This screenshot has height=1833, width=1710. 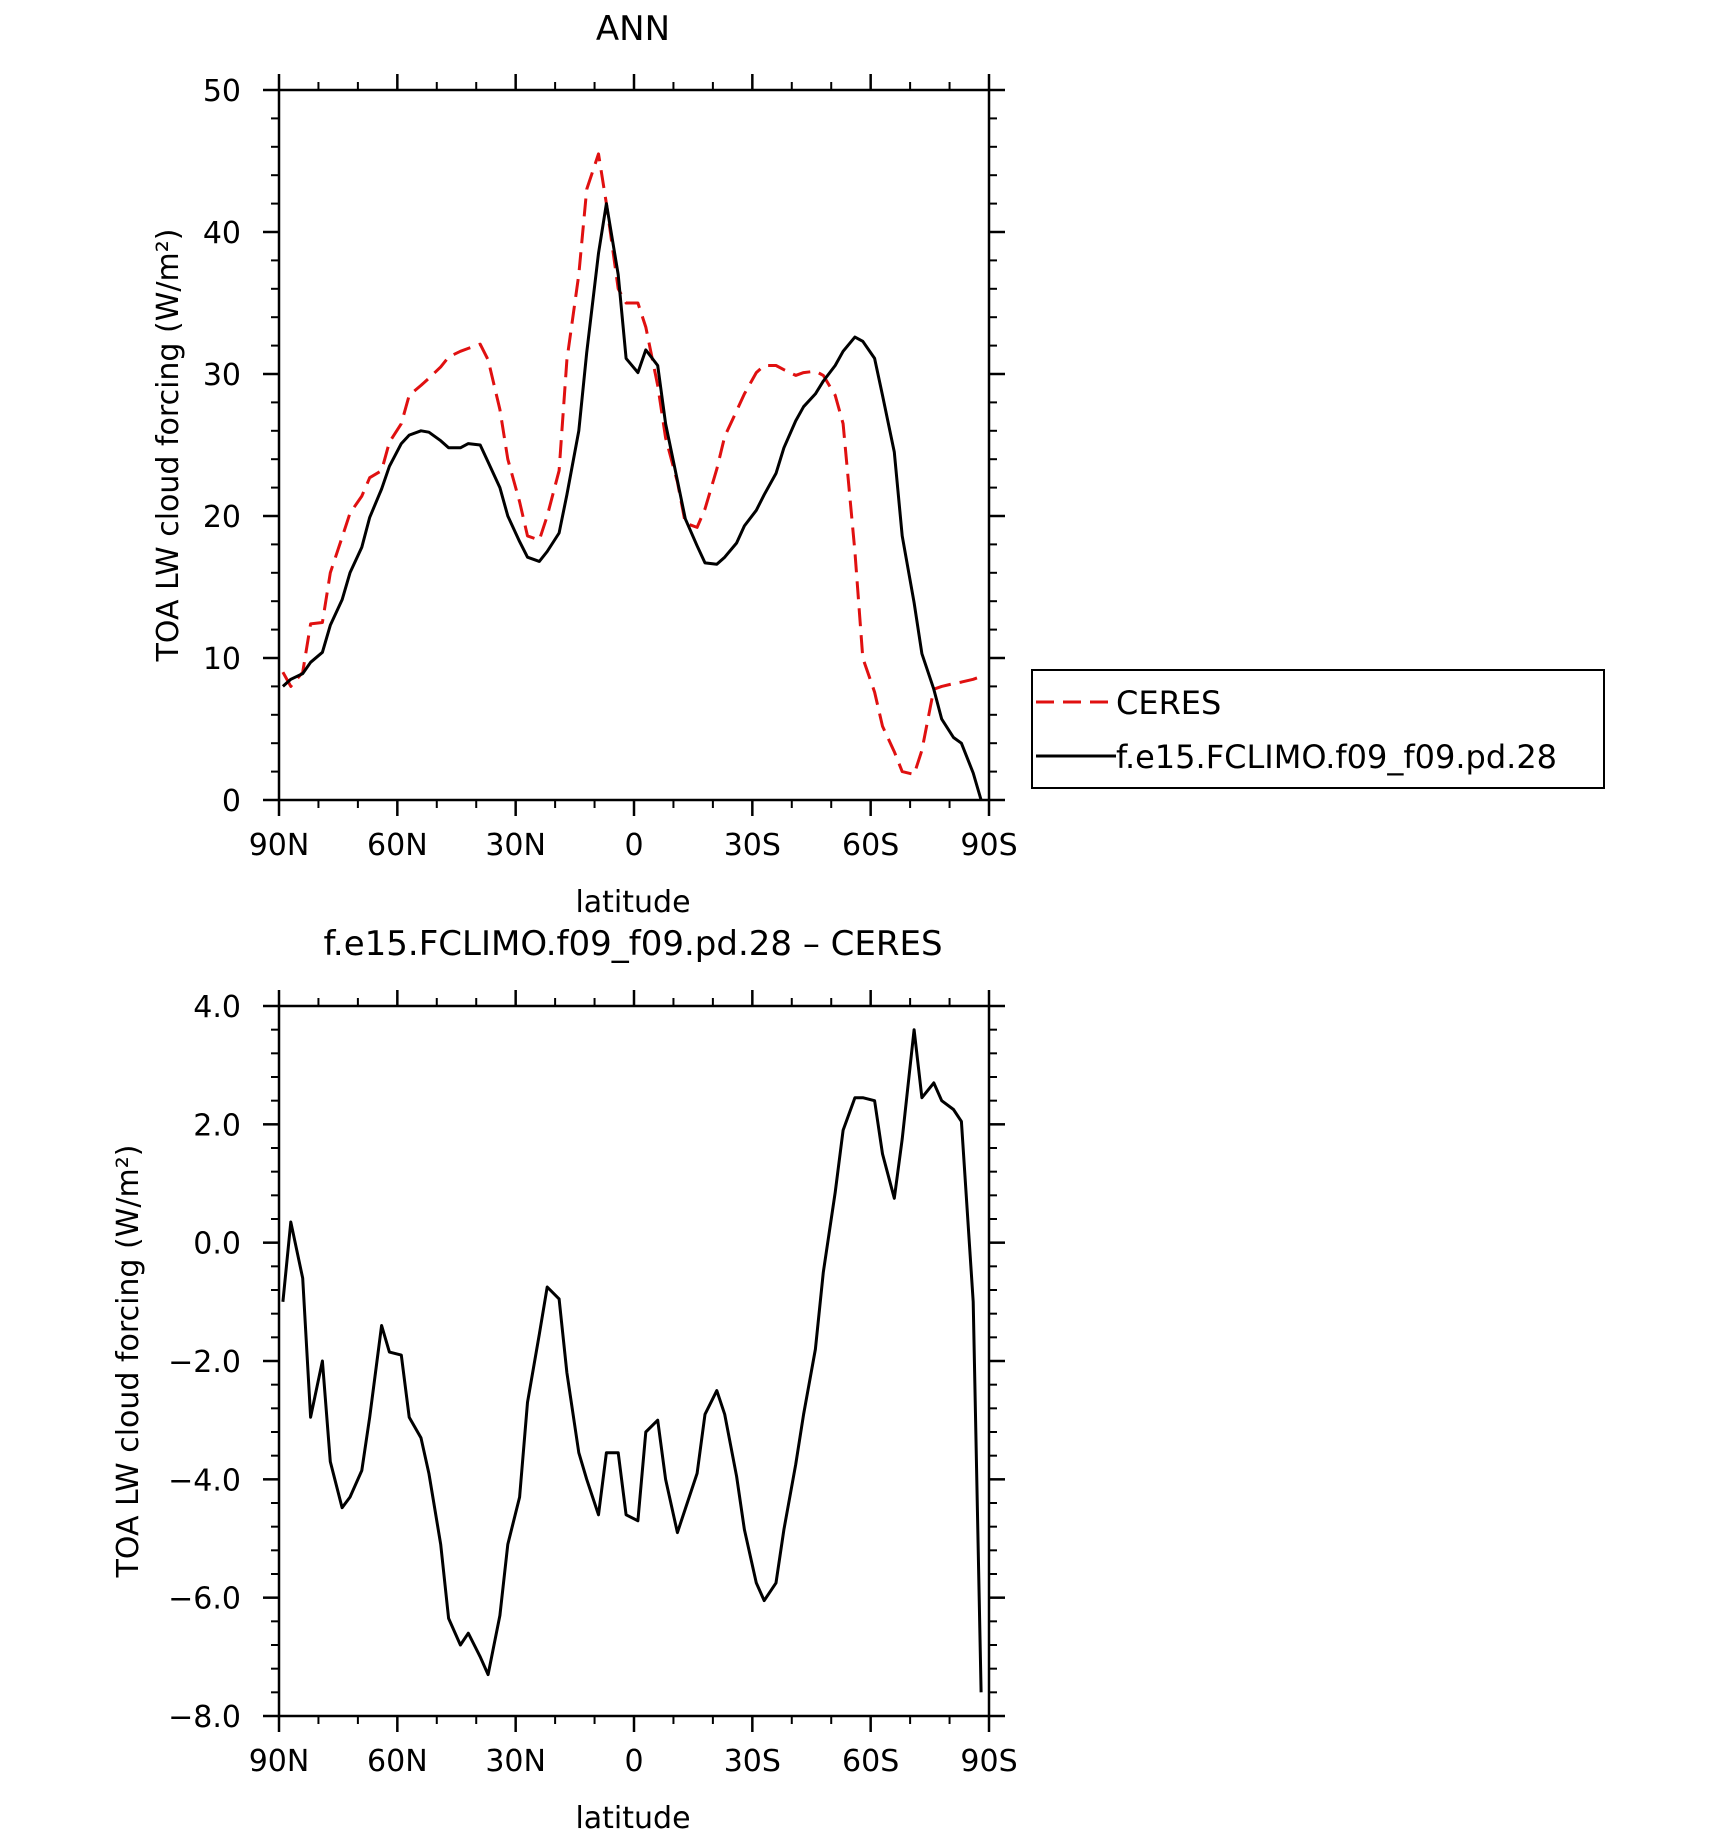 I want to click on y-tick-labels-bottom: −8.0 −6.0 −4.0 −2.0 0.0 2.0 4.0, so click(x=204, y=1362).